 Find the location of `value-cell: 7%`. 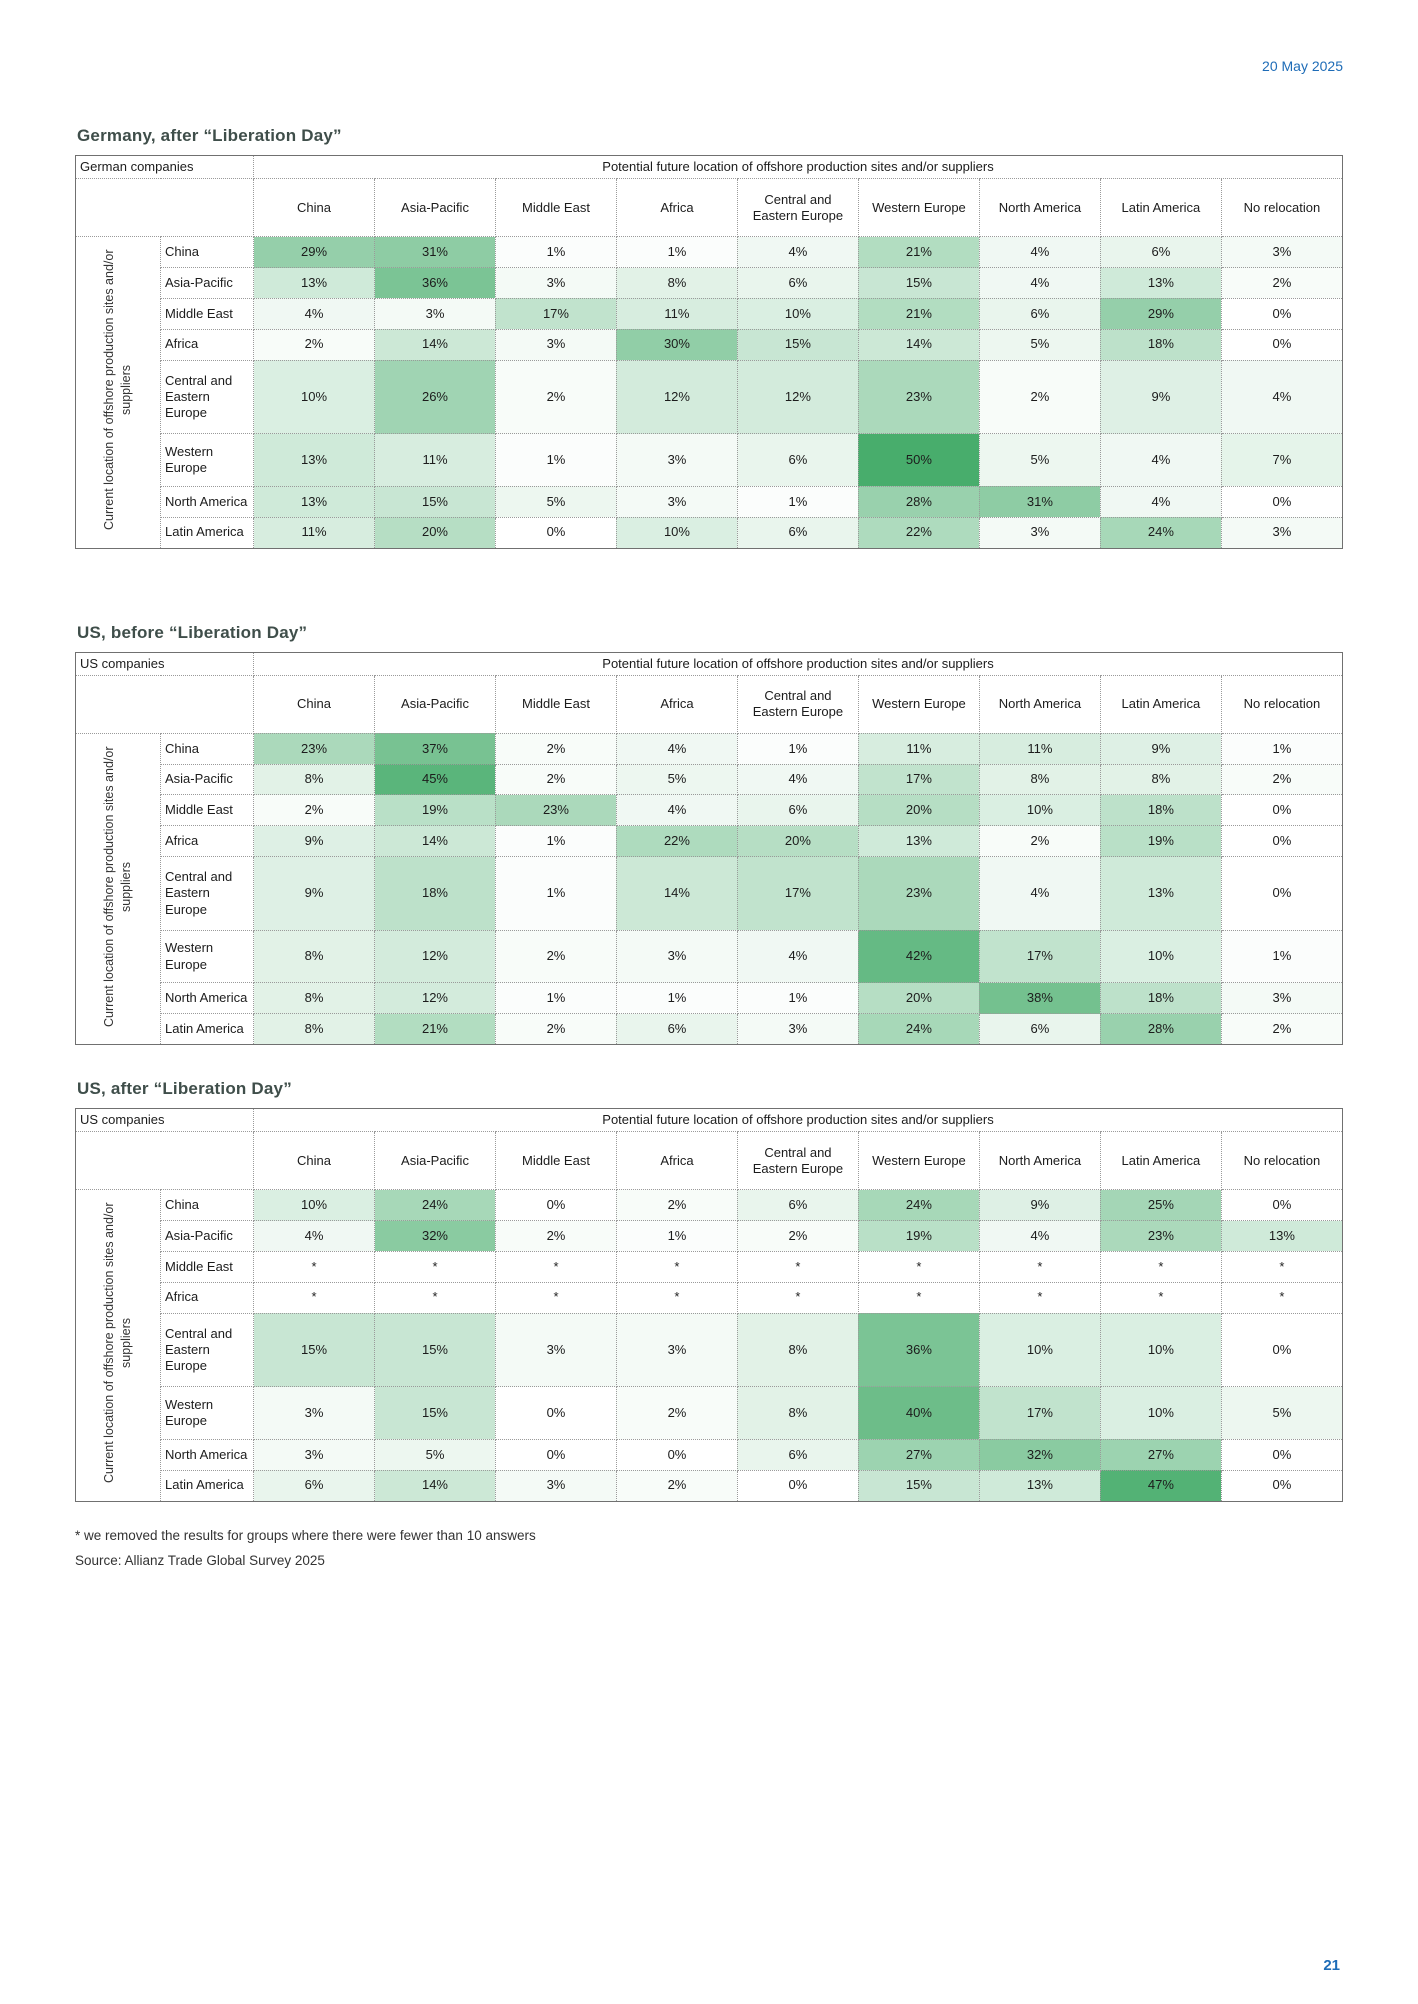

value-cell: 7% is located at coordinates (1282, 460).